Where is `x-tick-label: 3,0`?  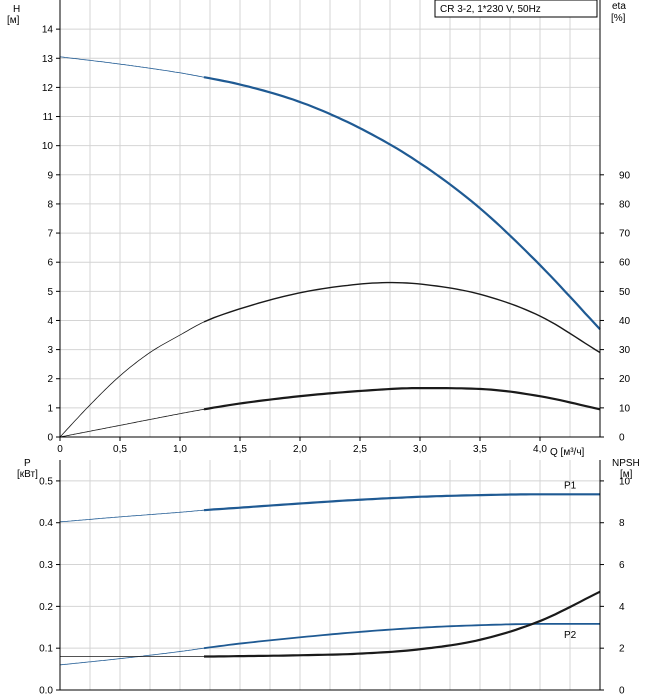
x-tick-label: 3,0 is located at coordinates (420, 449).